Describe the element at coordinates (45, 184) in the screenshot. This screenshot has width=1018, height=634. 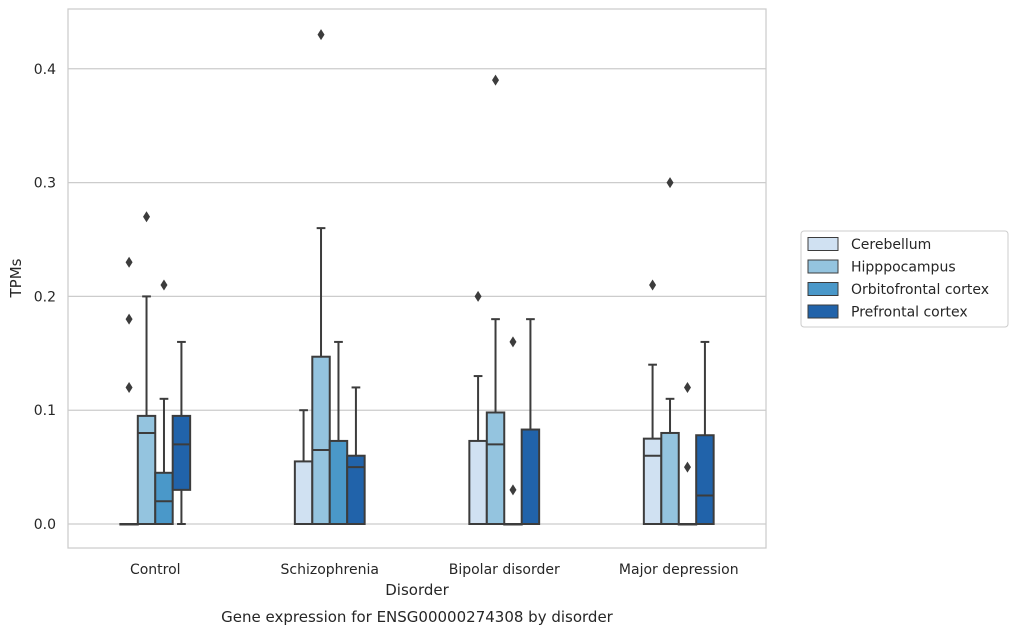
I see `y-tick-label: 0.3` at that location.